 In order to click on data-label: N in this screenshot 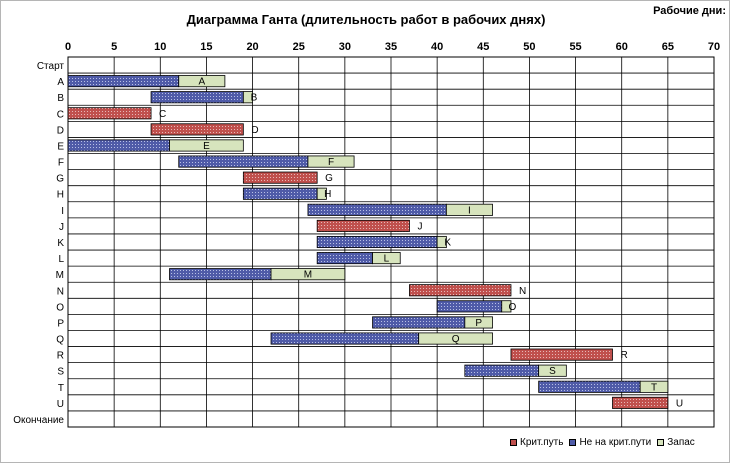, I will do `click(522, 291)`.